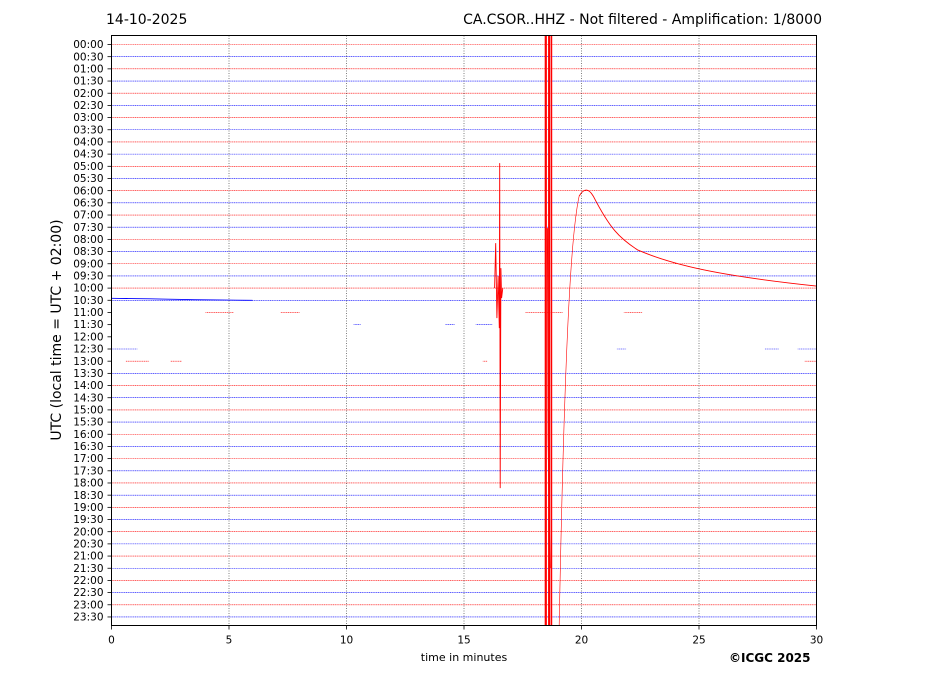  What do you see at coordinates (816, 641) in the screenshot?
I see `x-tick-label: 30` at bounding box center [816, 641].